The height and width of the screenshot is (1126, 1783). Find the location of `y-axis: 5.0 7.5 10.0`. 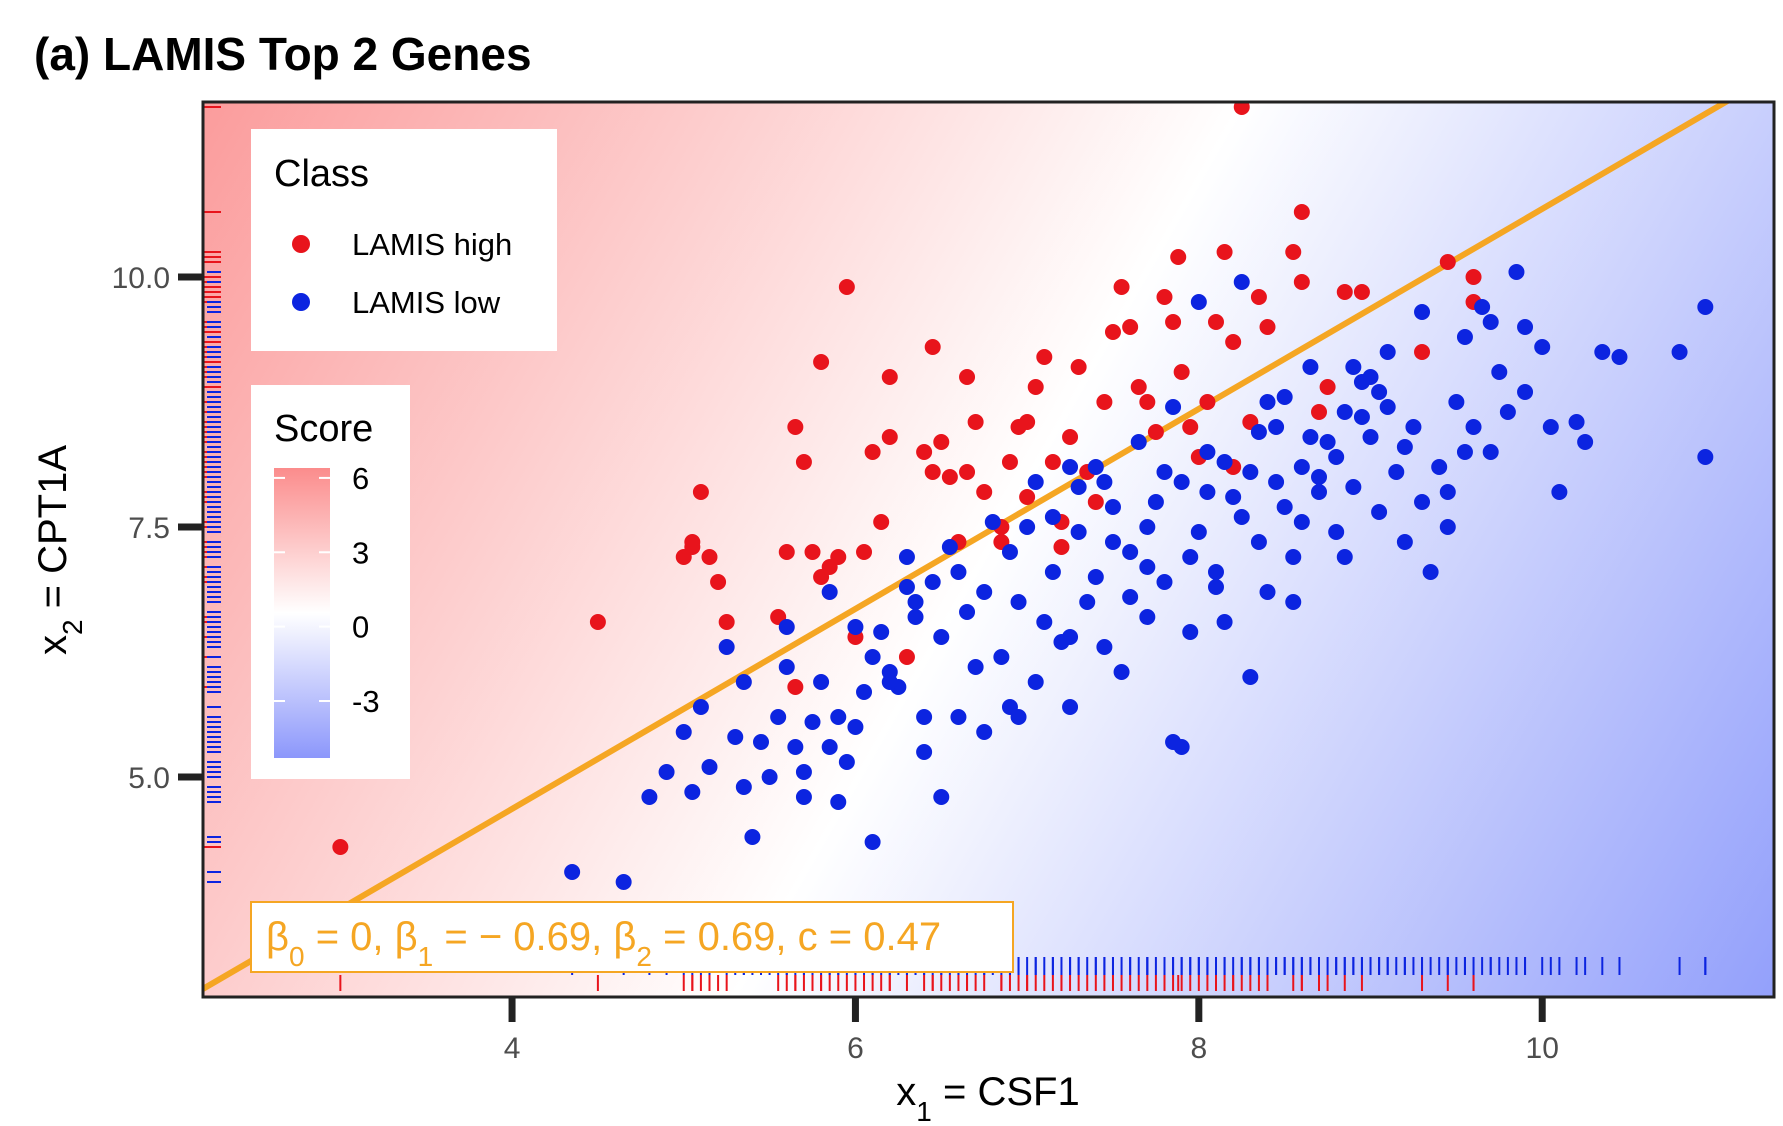

y-axis: 5.0 7.5 10.0 is located at coordinates (157, 528).